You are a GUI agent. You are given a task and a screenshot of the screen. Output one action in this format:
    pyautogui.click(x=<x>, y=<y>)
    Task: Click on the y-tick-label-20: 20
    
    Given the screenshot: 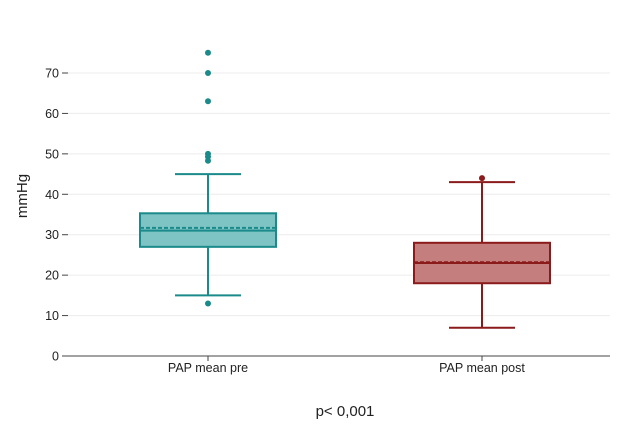 What is the action you would take?
    pyautogui.click(x=52, y=276)
    